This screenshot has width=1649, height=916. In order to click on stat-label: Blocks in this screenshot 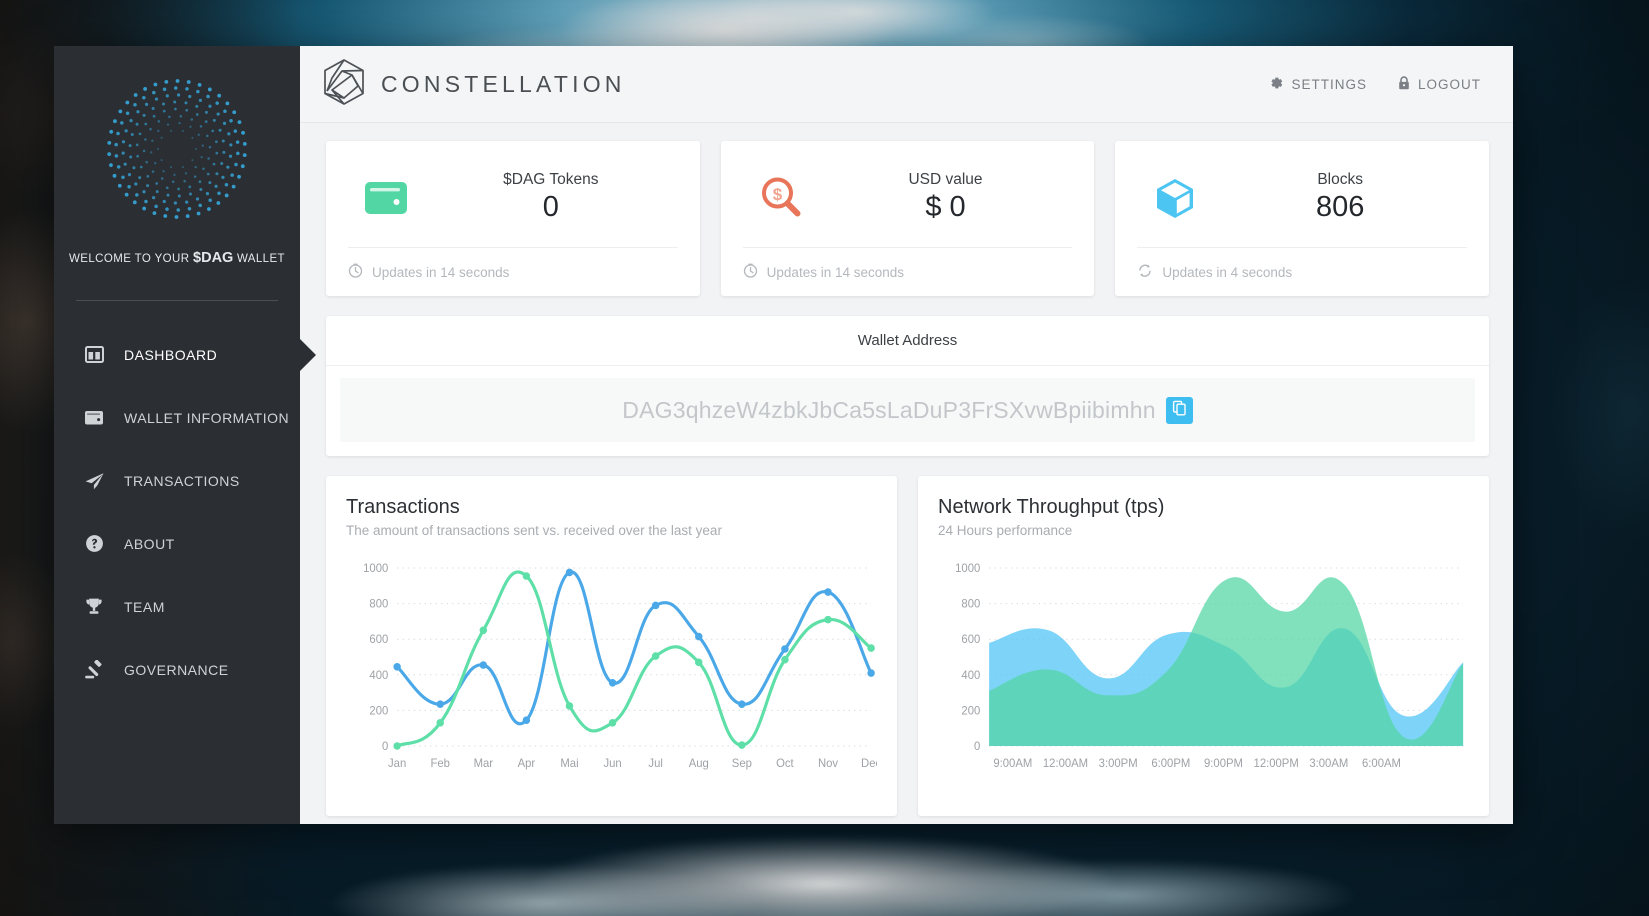, I will do `click(1340, 180)`.